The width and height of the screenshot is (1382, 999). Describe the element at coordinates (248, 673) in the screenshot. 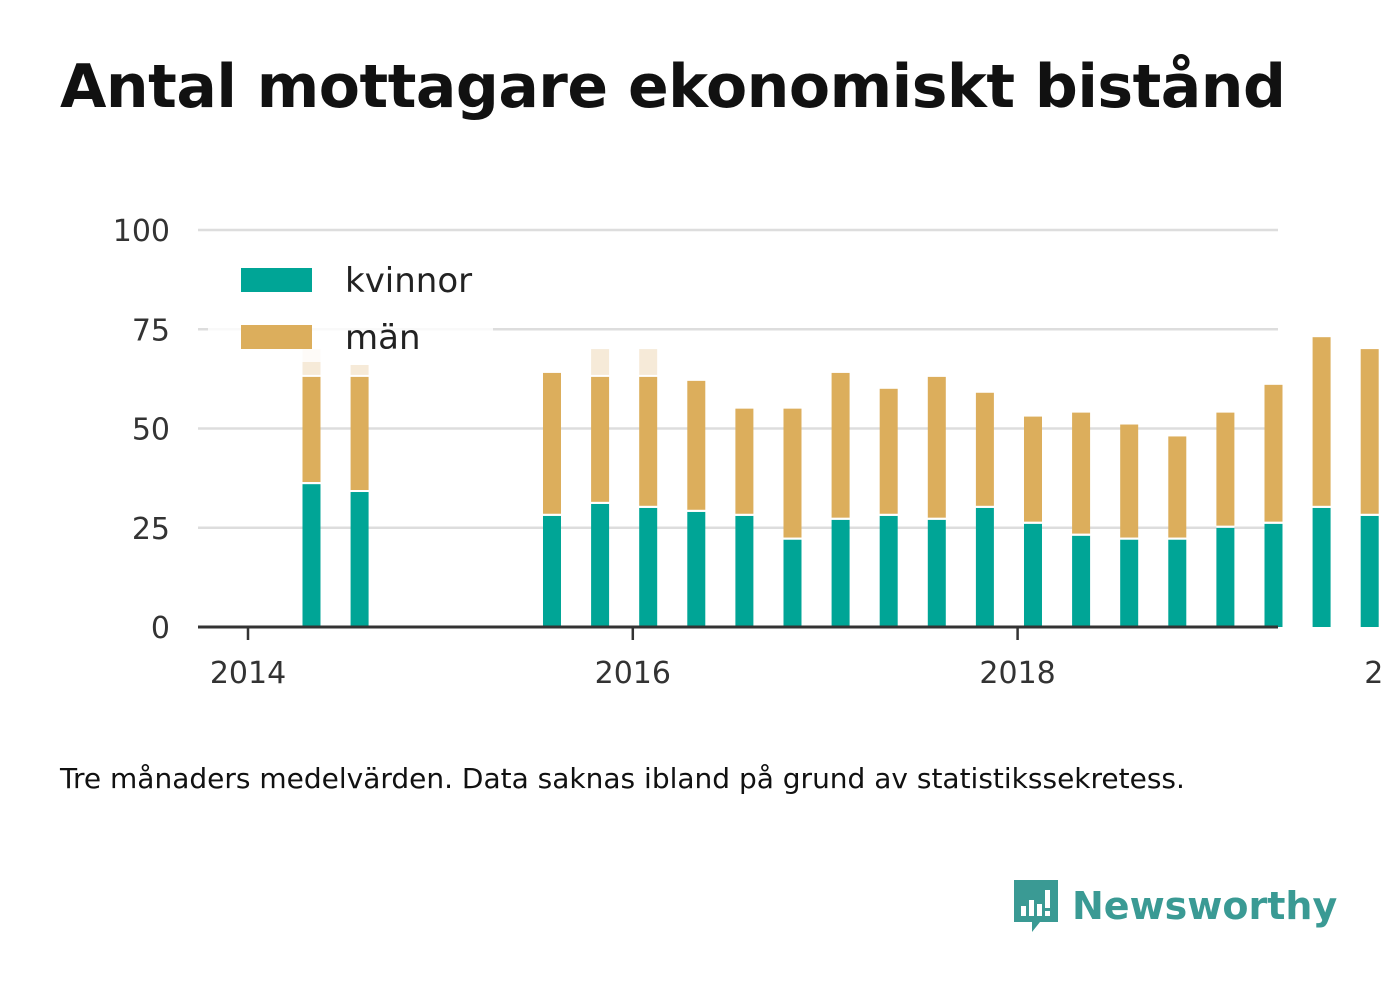

I see `x-tick-label: 2014` at that location.